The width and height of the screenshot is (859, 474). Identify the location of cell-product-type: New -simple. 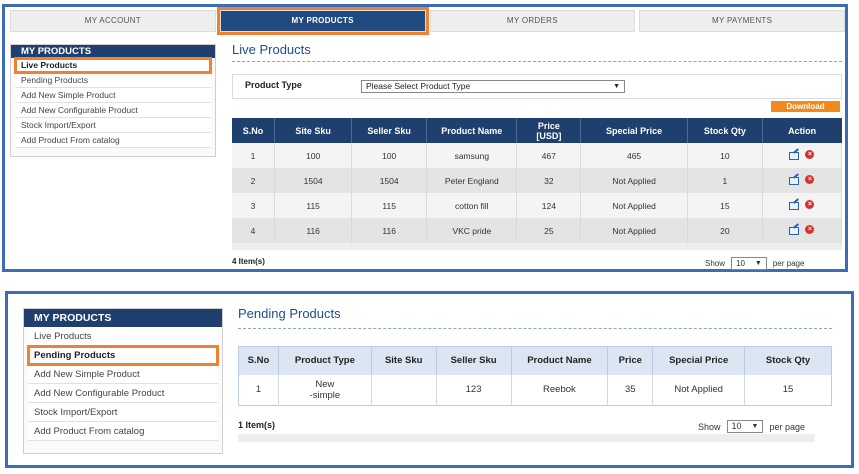
(325, 390).